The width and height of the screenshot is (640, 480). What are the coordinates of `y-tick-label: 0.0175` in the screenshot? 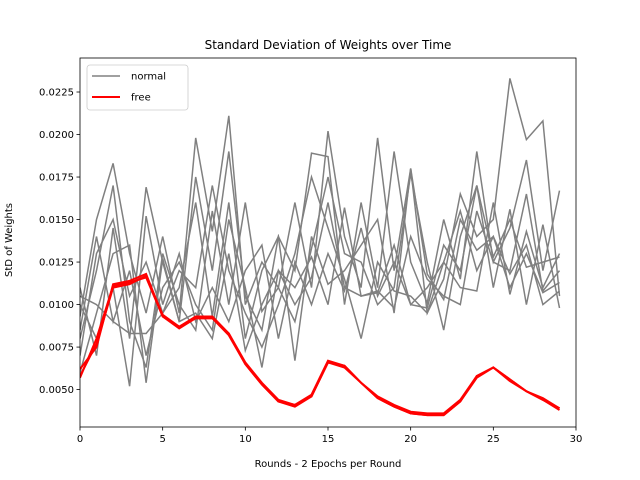 It's located at (56, 178).